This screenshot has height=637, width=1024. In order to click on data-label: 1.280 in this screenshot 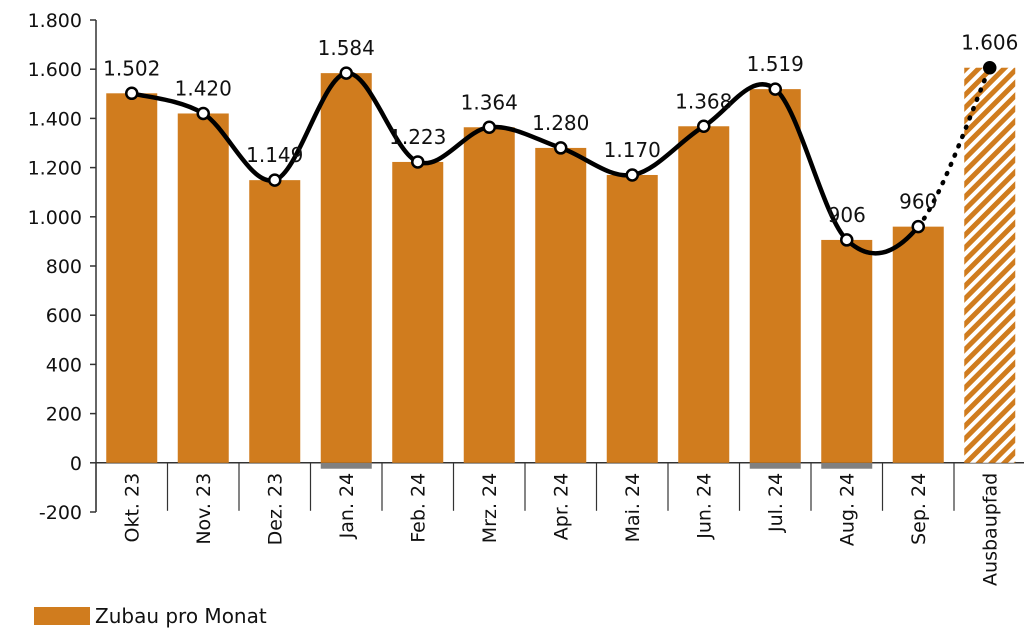, I will do `click(560, 123)`.